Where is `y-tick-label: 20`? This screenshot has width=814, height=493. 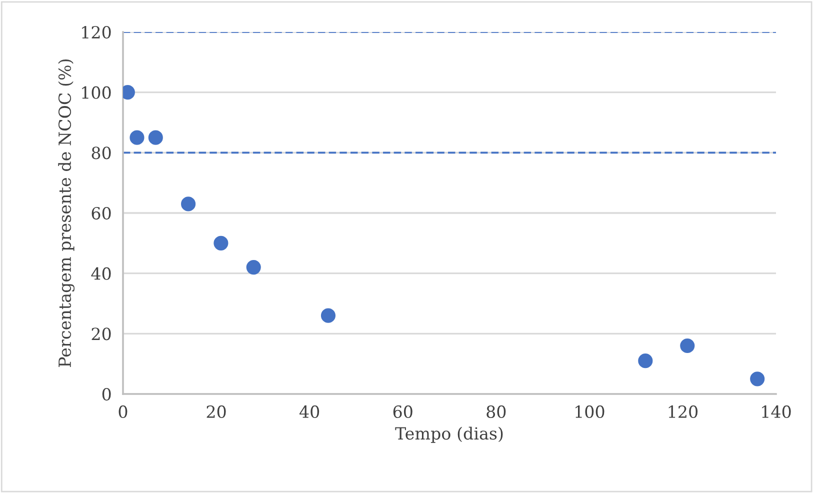 y-tick-label: 20 is located at coordinates (101, 334).